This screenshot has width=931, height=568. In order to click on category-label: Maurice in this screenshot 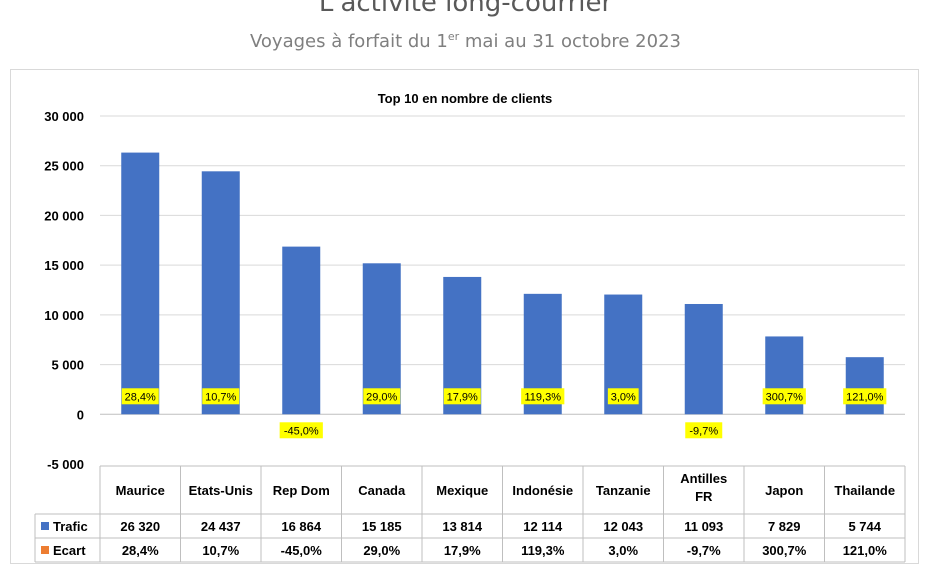, I will do `click(140, 490)`.